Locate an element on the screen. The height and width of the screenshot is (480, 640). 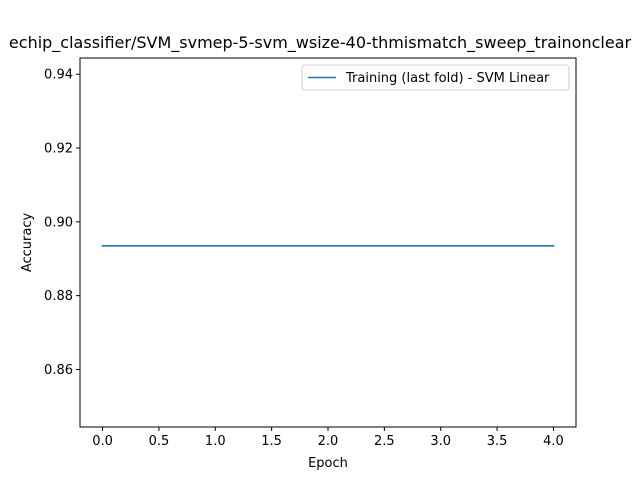
x-tick-label: 3.0 is located at coordinates (440, 441).